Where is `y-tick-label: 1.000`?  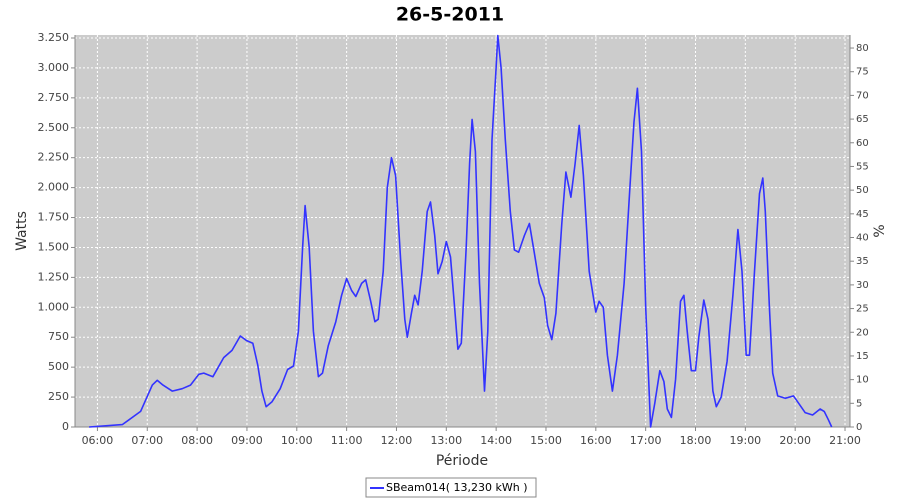
y-tick-label: 1.000 is located at coordinates (54, 306).